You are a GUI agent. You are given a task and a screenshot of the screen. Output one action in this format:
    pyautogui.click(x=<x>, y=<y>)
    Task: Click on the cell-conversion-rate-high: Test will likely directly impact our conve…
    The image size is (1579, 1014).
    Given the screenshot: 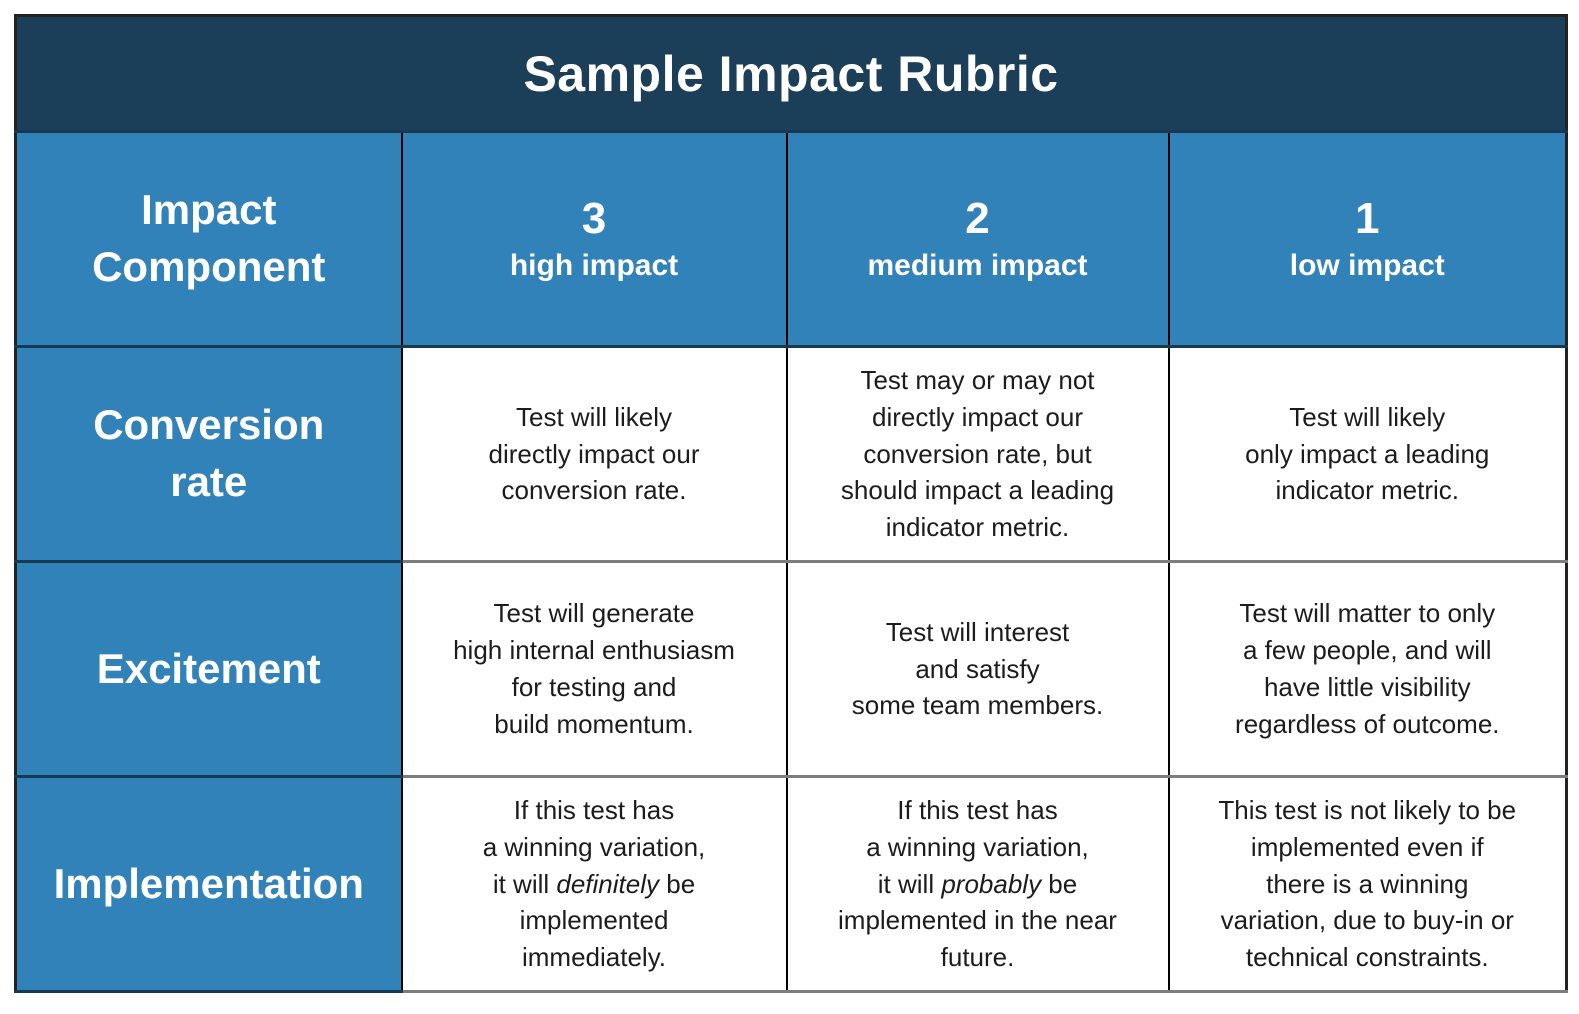 What is the action you would take?
    pyautogui.click(x=594, y=454)
    